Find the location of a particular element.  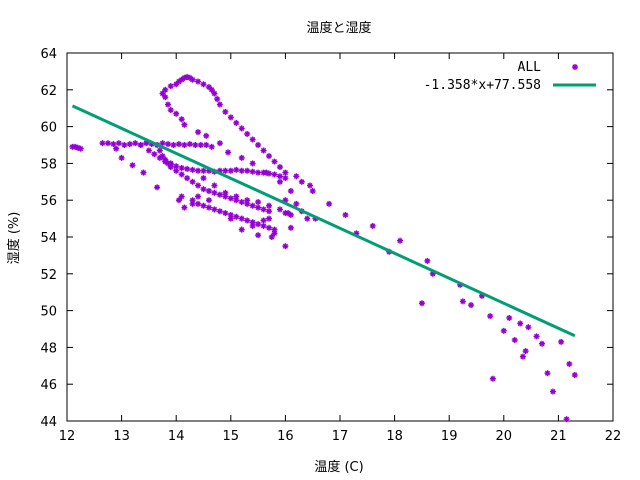

y-tick-label: 52 is located at coordinates (48, 275).